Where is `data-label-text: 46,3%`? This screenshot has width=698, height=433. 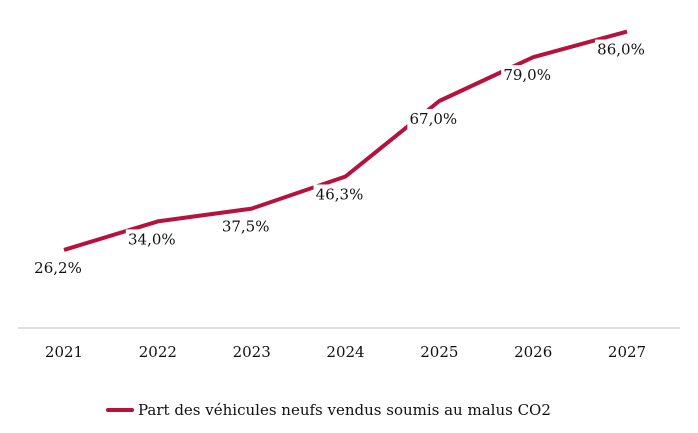 data-label-text: 46,3% is located at coordinates (340, 195).